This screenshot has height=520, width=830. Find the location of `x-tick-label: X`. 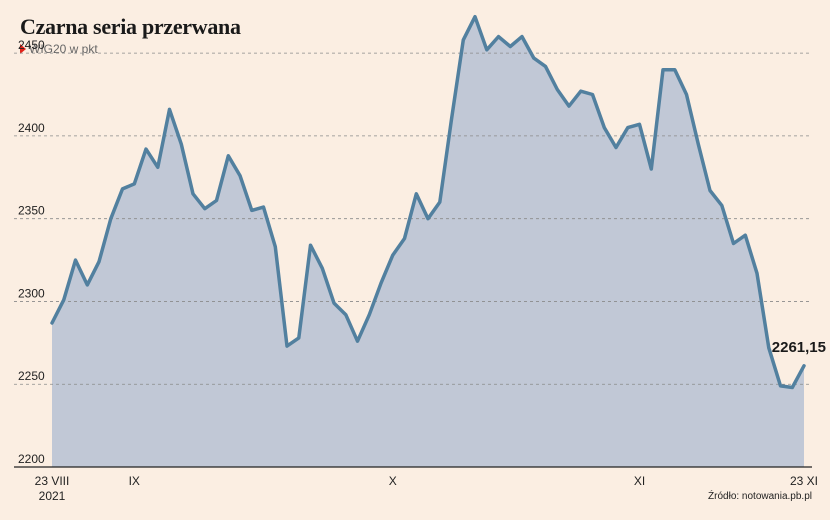

x-tick-label: X is located at coordinates (393, 481).